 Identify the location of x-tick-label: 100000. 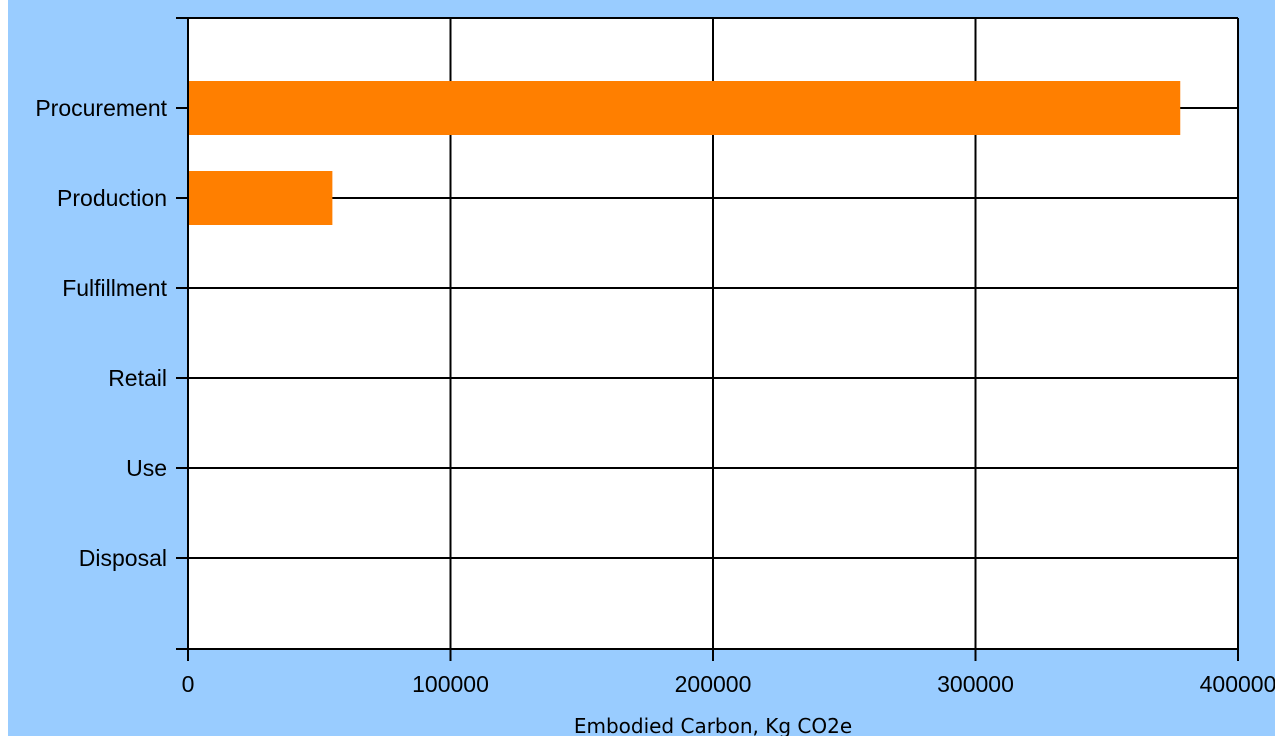
(450, 684).